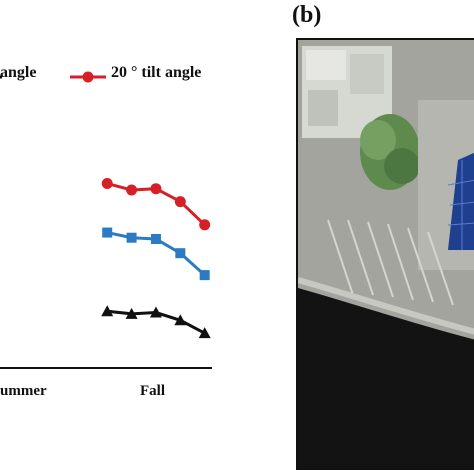 The image size is (474, 474). What do you see at coordinates (307, 15) in the screenshot?
I see `panel-label-b: (b)` at bounding box center [307, 15].